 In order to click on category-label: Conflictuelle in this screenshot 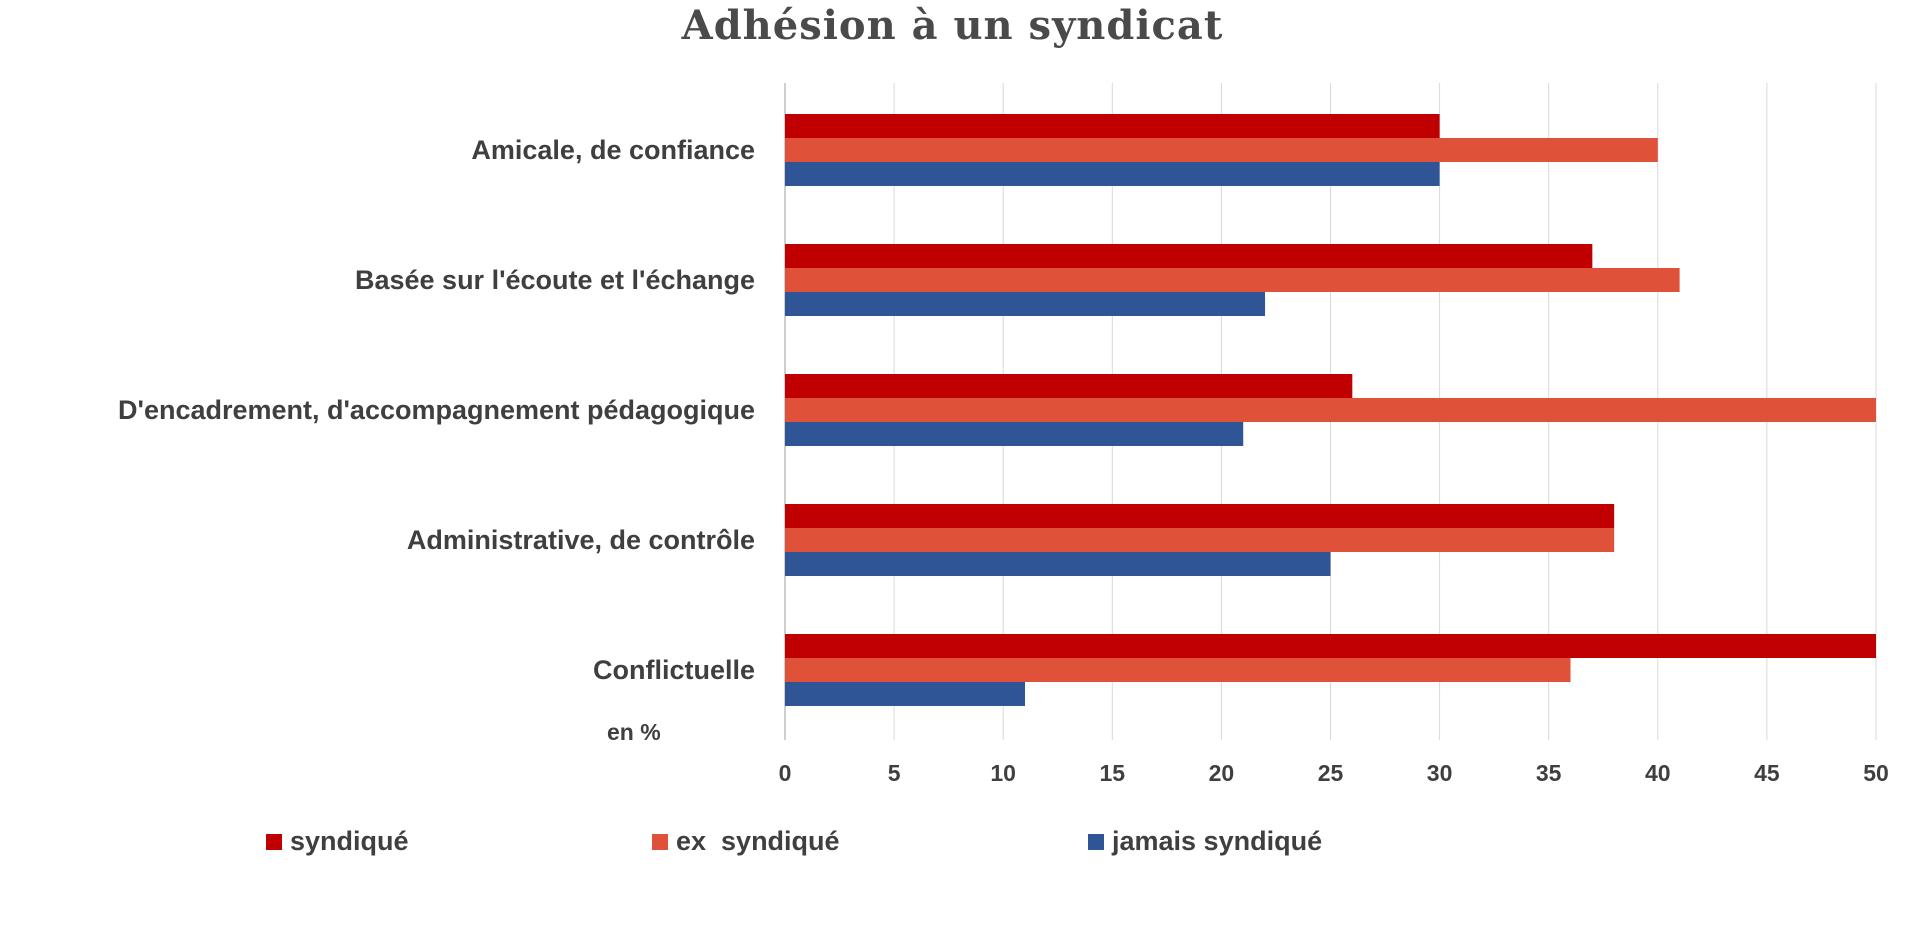, I will do `click(674, 670)`.